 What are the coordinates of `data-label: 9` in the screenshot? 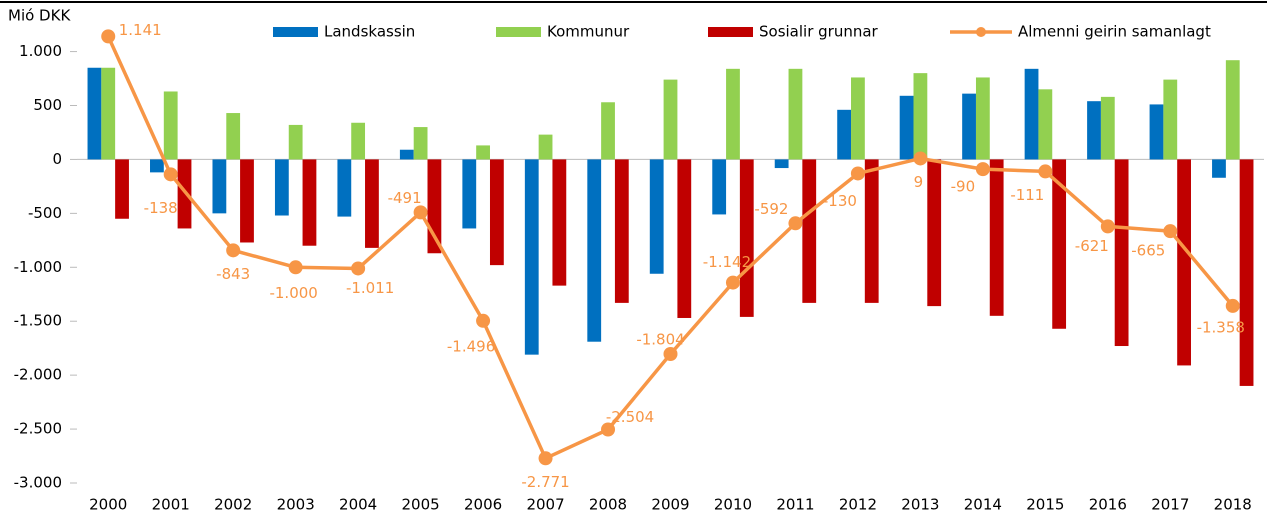 It's located at (919, 182).